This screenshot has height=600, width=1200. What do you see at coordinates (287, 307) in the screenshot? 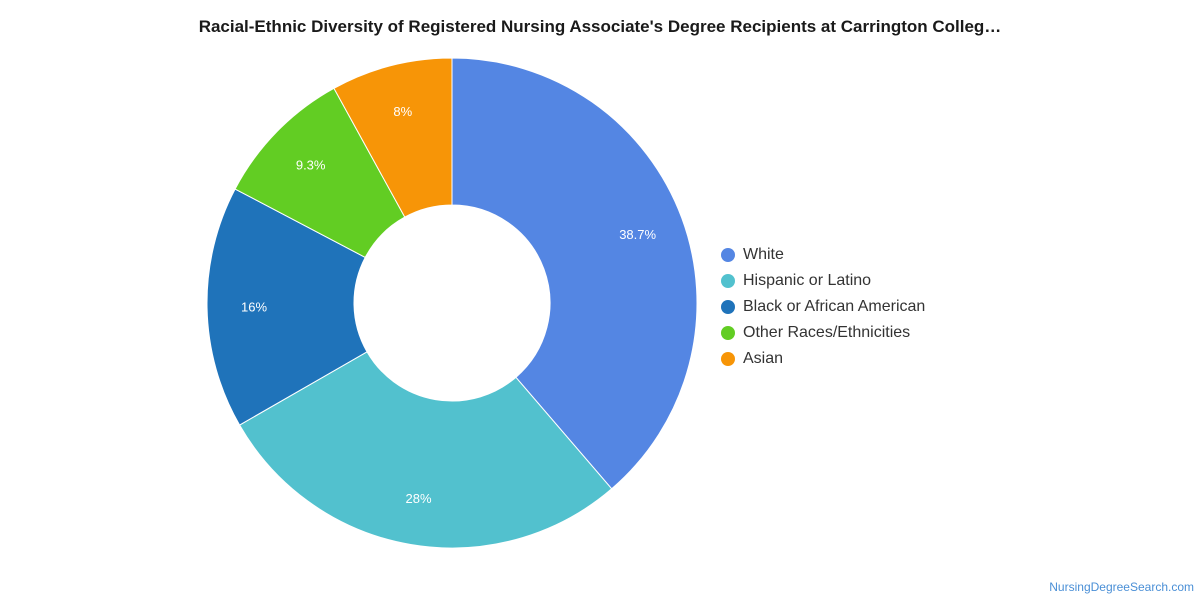
I see `slice-black-or-african-american` at bounding box center [287, 307].